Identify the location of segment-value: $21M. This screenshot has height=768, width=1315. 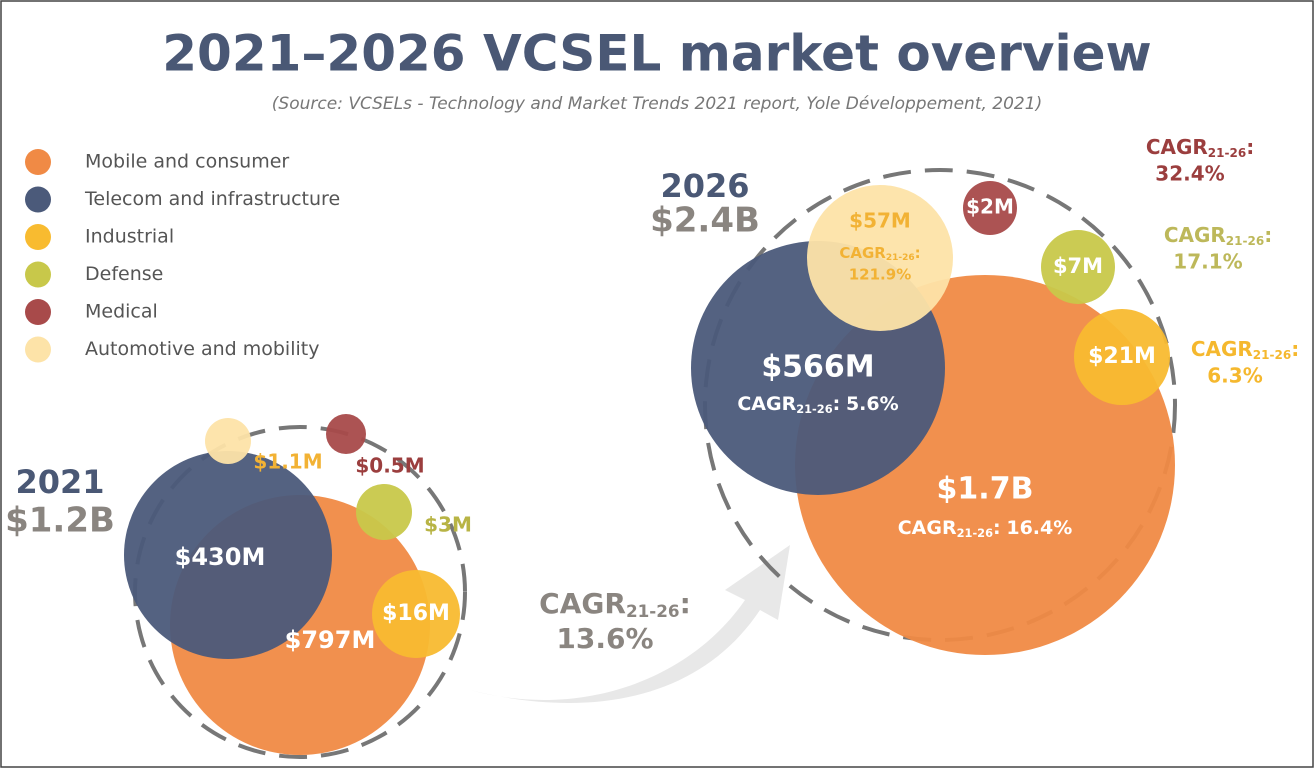
(1122, 356).